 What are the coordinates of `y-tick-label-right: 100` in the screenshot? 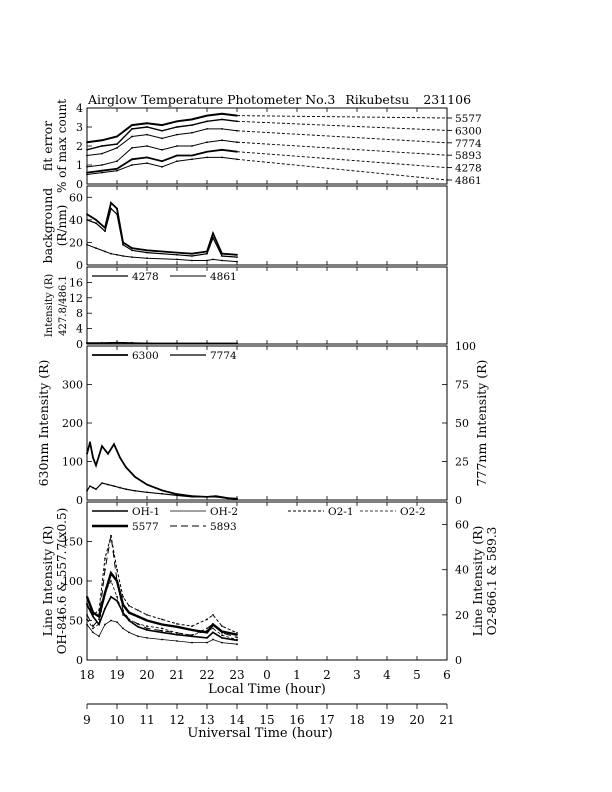 It's located at (465, 346).